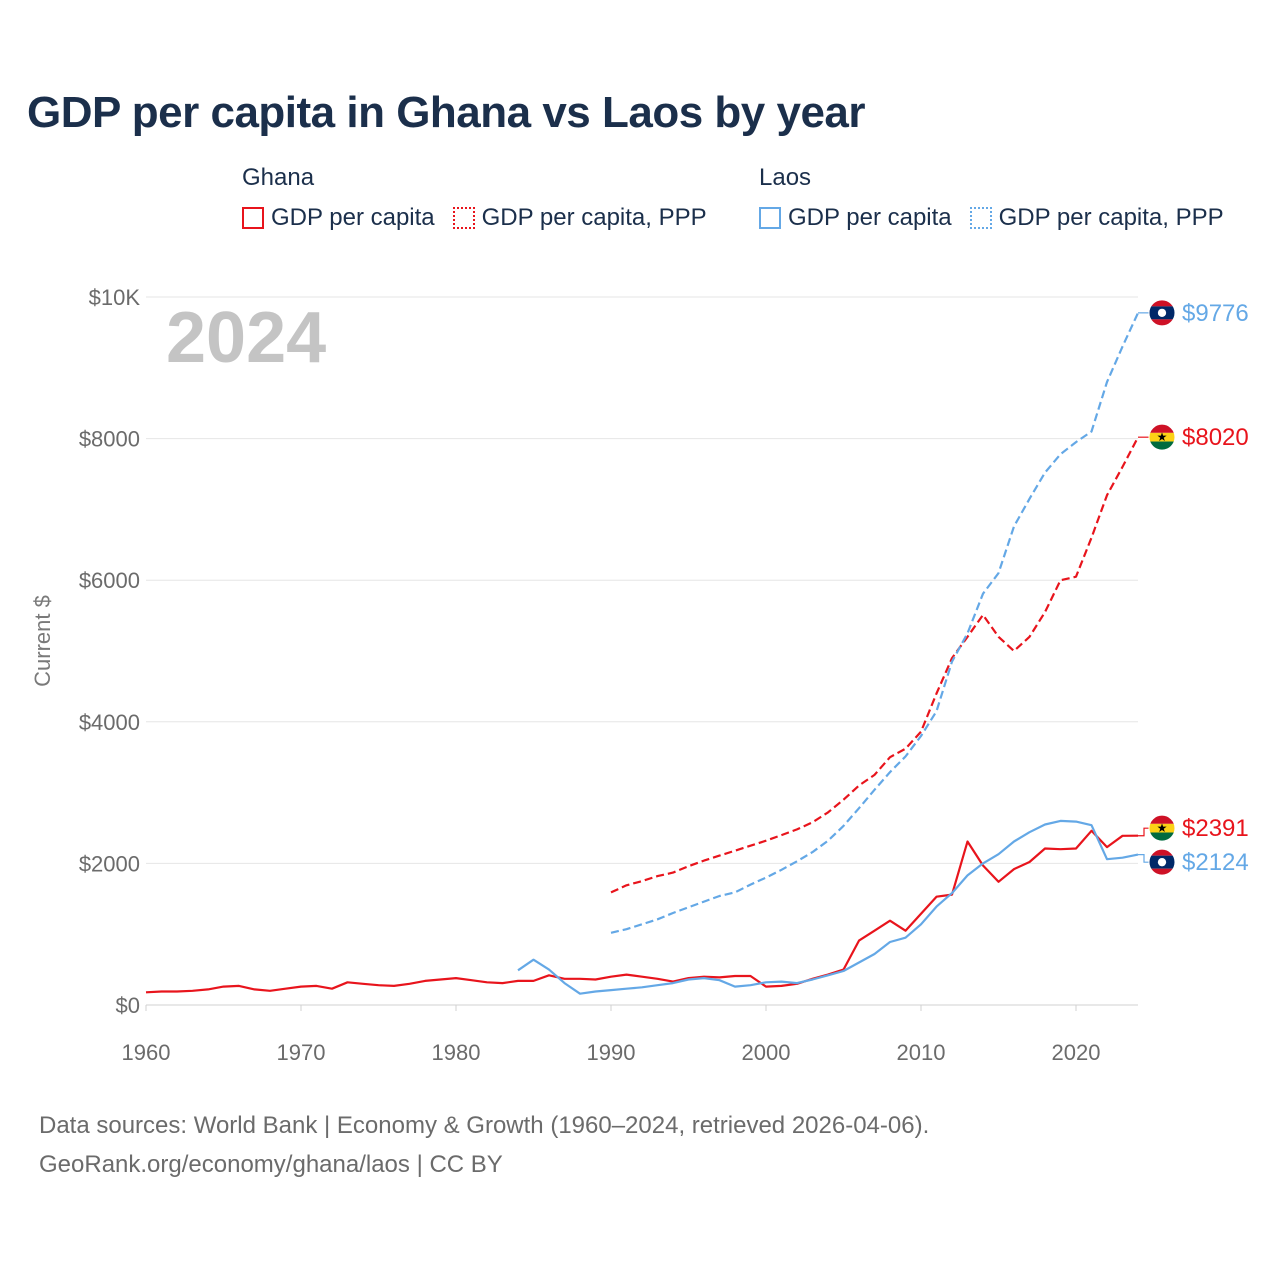  Describe the element at coordinates (1193, 587) in the screenshot. I see `end-labels: ★ $2391 ★ $8020 $2124 $9776` at that location.